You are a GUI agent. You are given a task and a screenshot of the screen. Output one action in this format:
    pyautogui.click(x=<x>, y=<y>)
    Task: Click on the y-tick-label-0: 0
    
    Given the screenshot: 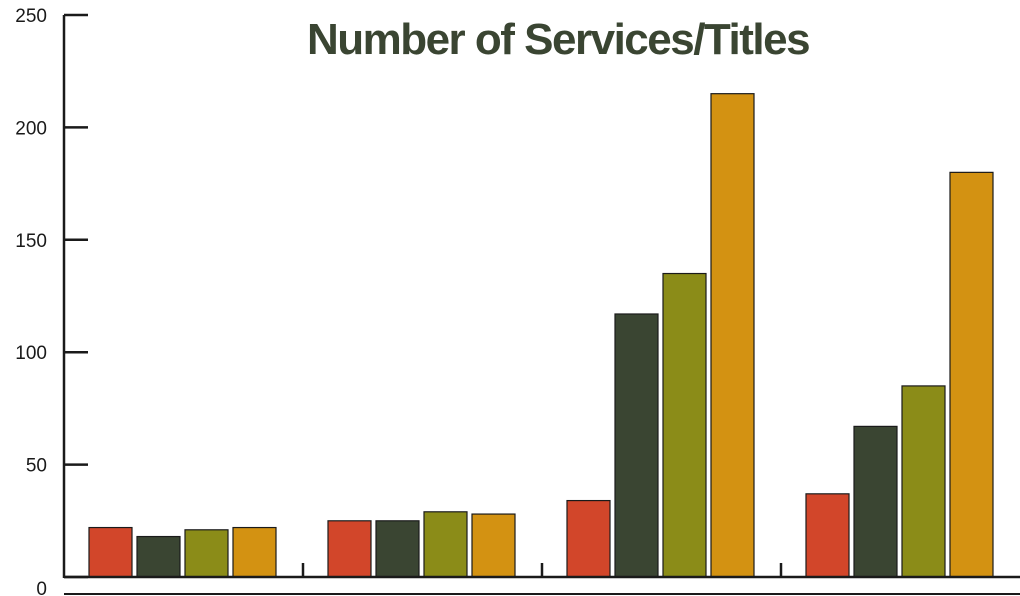 What is the action you would take?
    pyautogui.click(x=41, y=587)
    